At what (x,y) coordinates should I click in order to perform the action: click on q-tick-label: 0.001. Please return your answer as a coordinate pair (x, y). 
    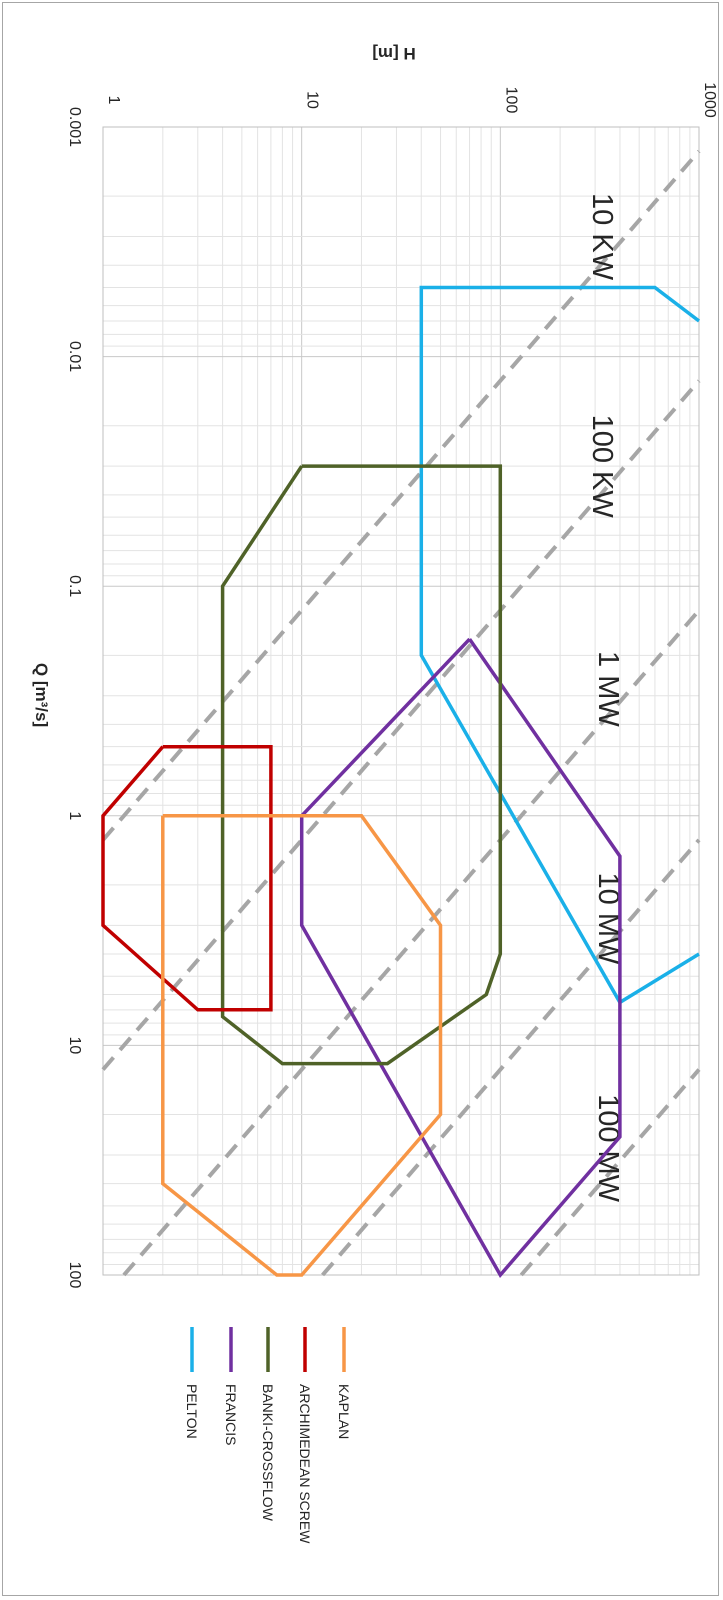
    Looking at the image, I should click on (74, 127).